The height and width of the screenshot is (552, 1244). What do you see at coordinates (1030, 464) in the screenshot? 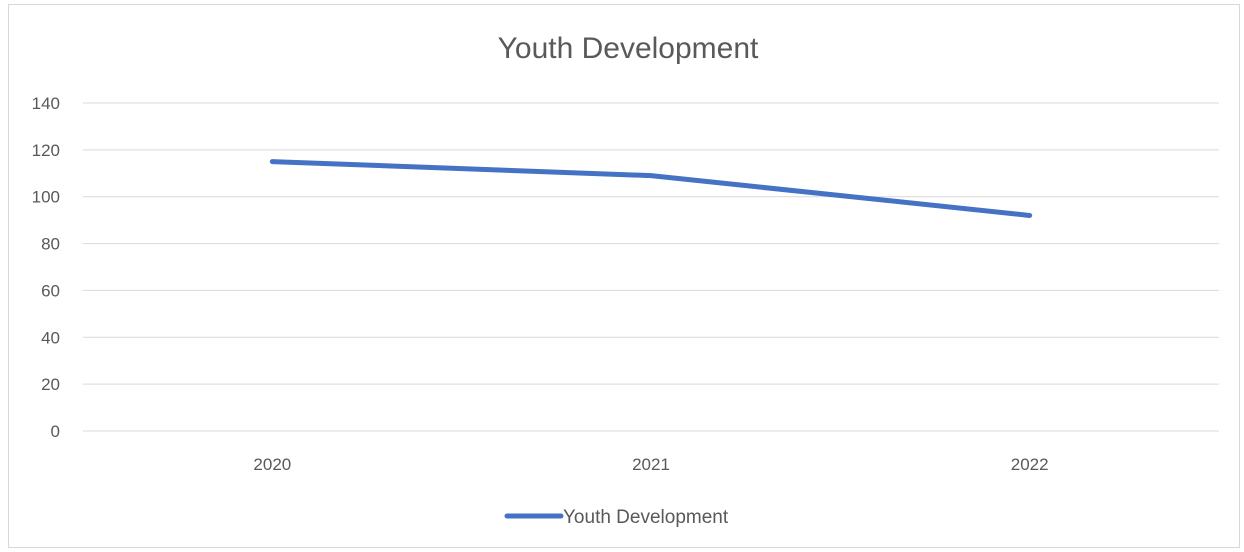
I see `x-tick-label: 2022` at bounding box center [1030, 464].